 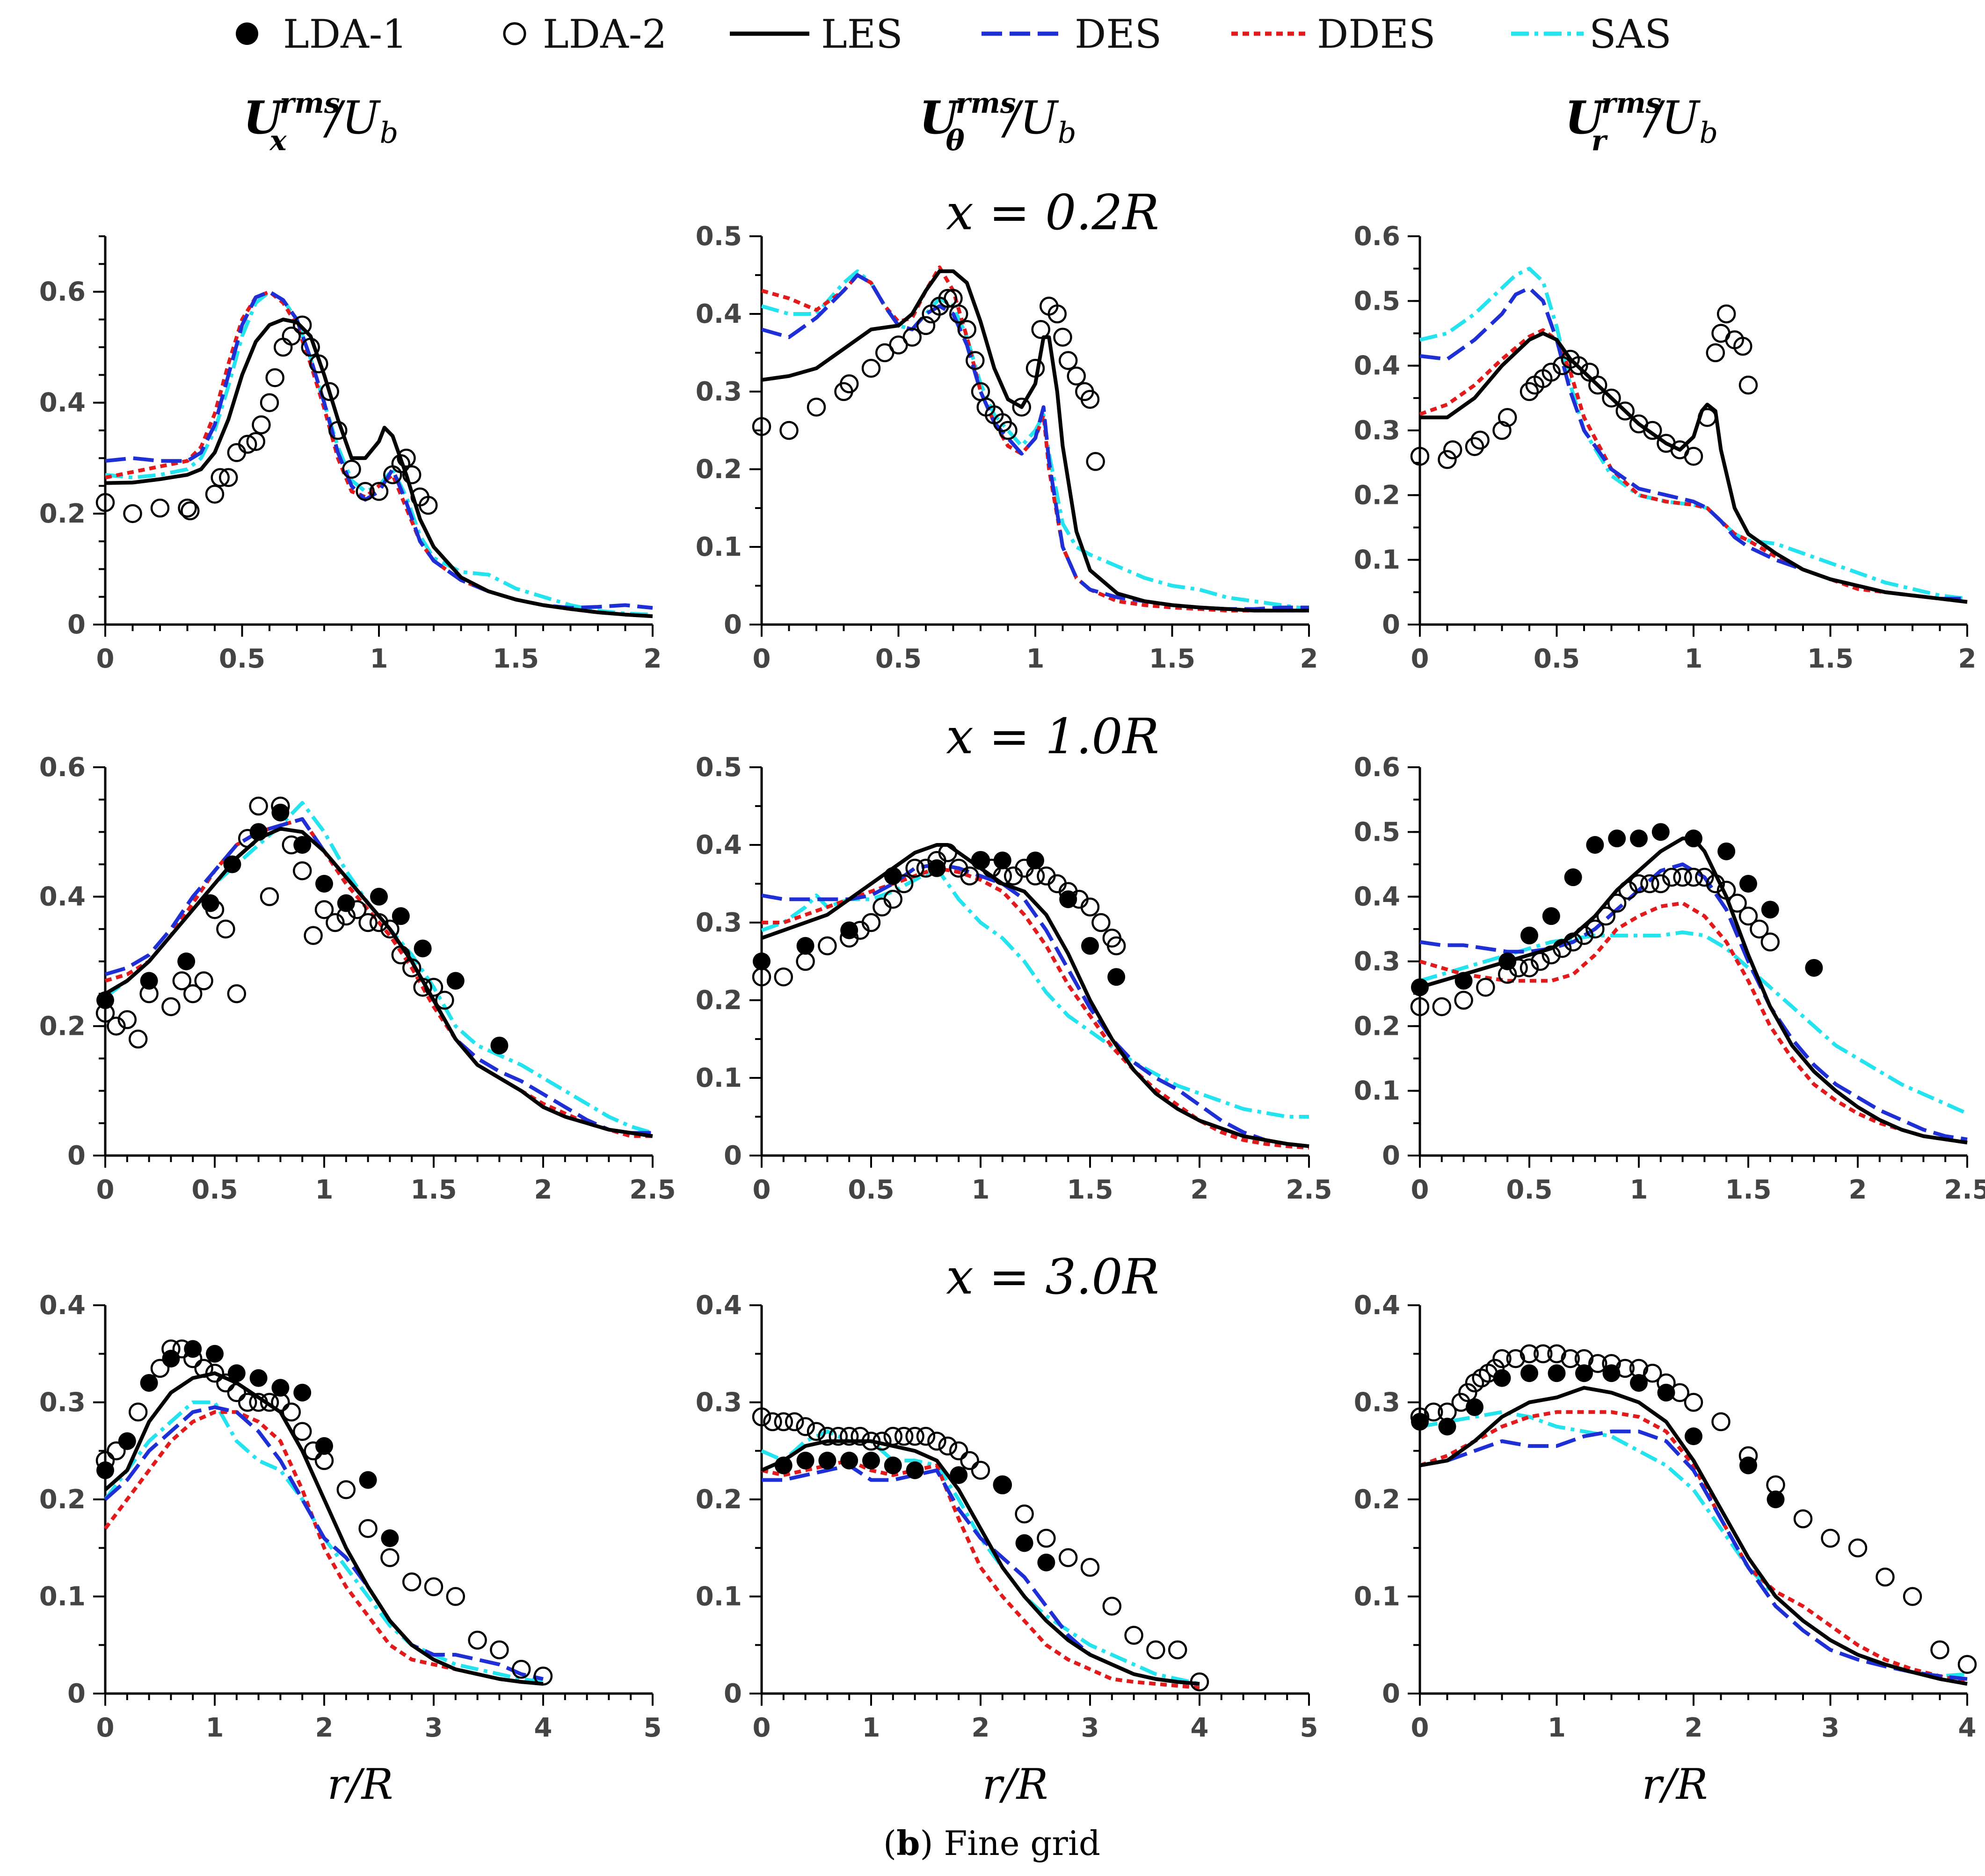 What do you see at coordinates (1675, 1784) in the screenshot?
I see `x-axis-label: r/R` at bounding box center [1675, 1784].